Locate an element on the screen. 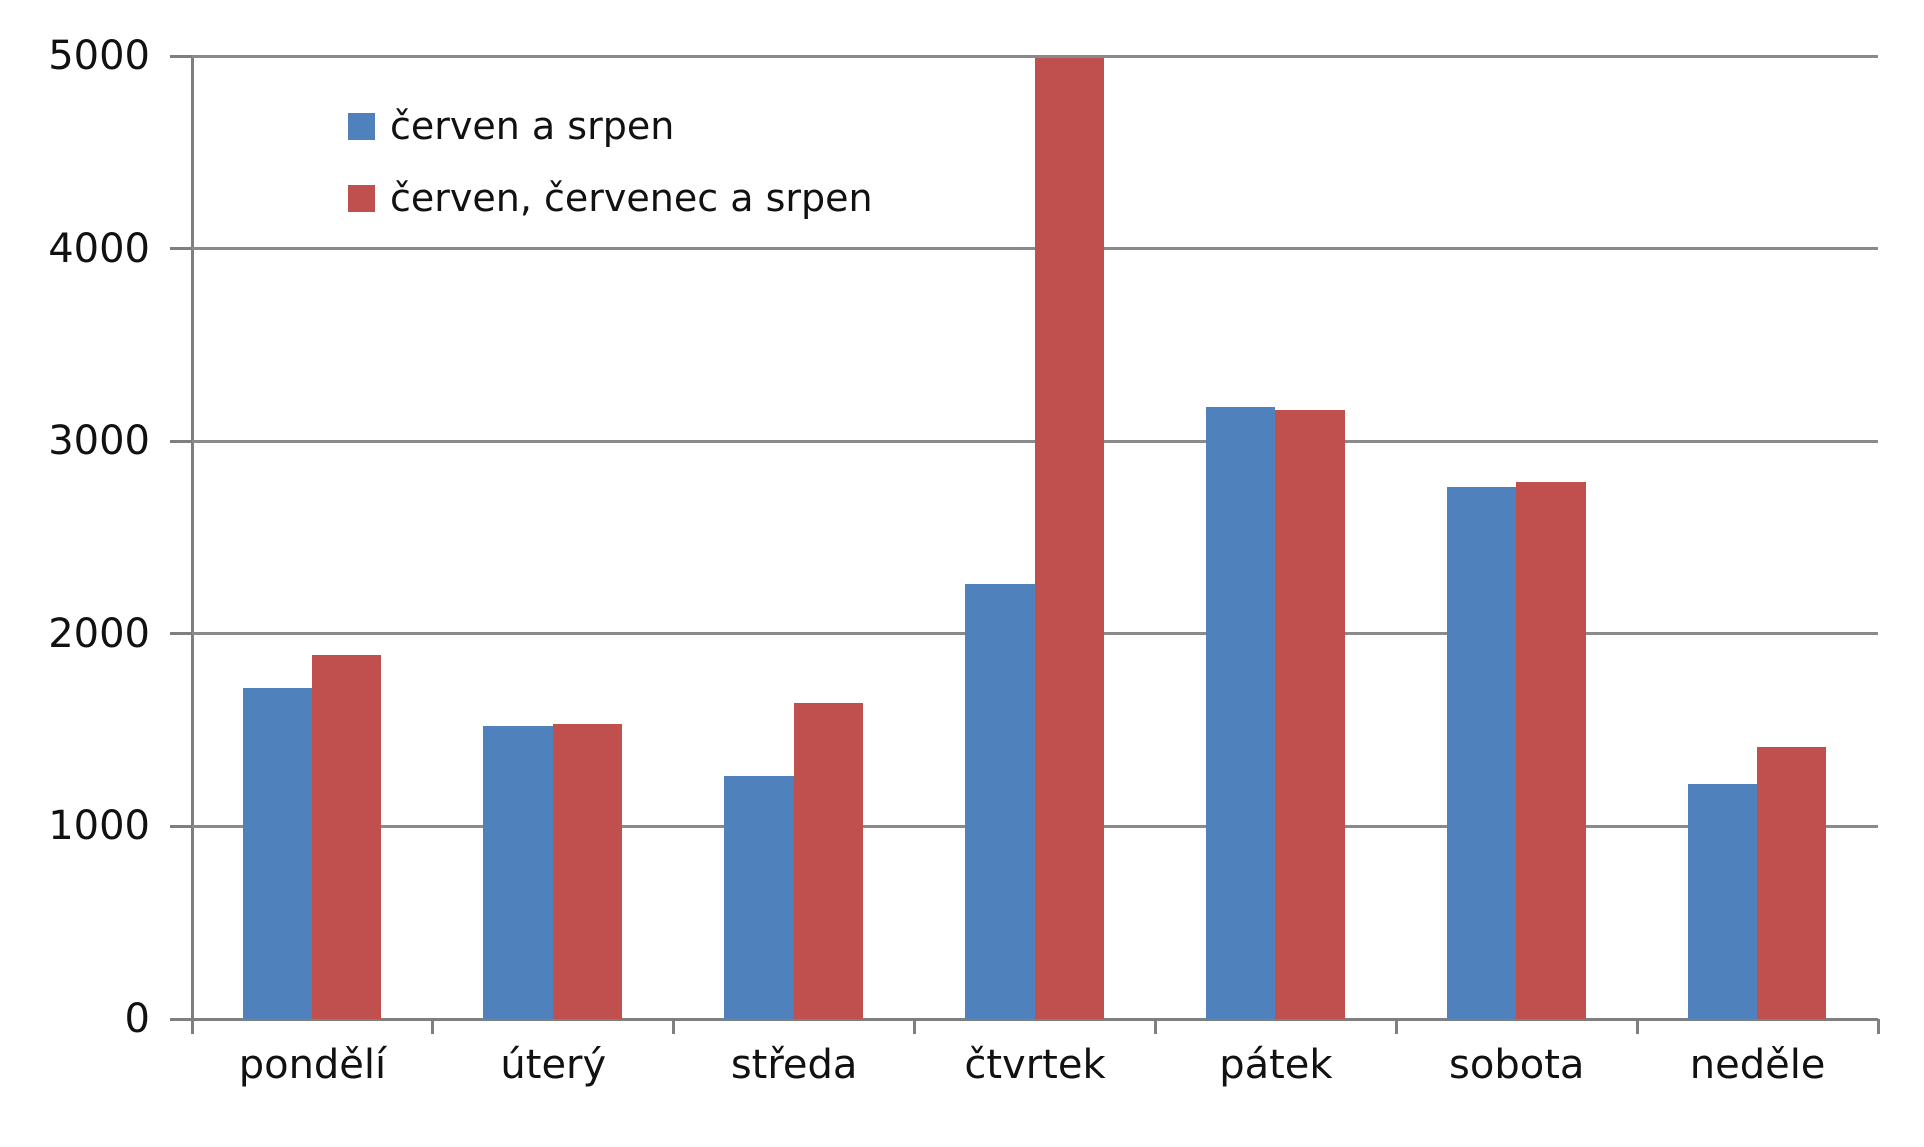 This screenshot has height=1147, width=1924. bar-group-pondělí is located at coordinates (312, 537).